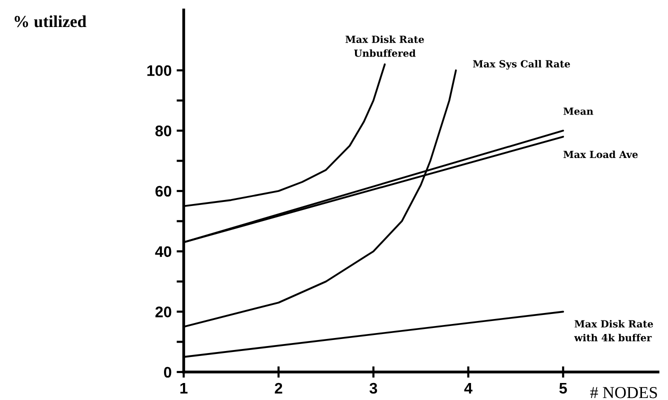  What do you see at coordinates (163, 191) in the screenshot?
I see `y-tick-label: 60` at bounding box center [163, 191].